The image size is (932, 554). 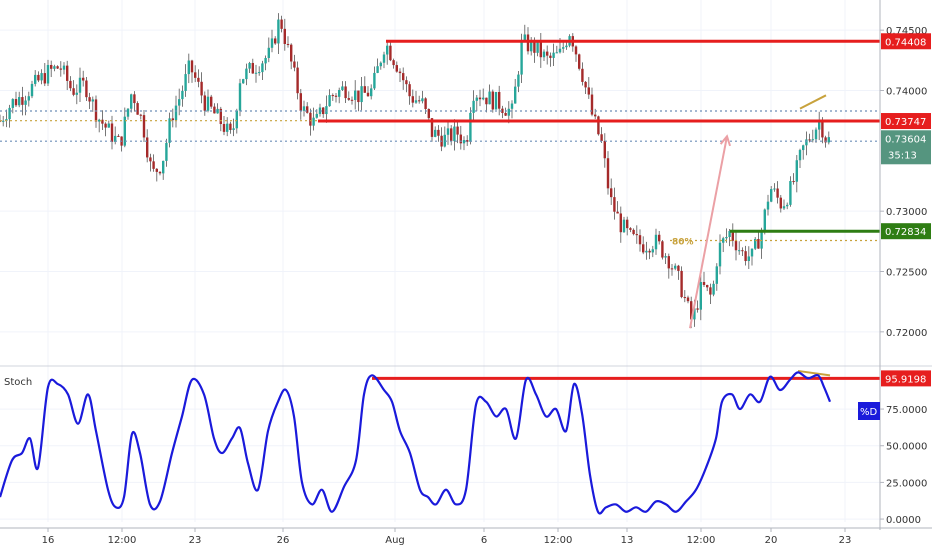 What do you see at coordinates (869, 412) in the screenshot?
I see `stoch-d-label-text: %D` at bounding box center [869, 412].